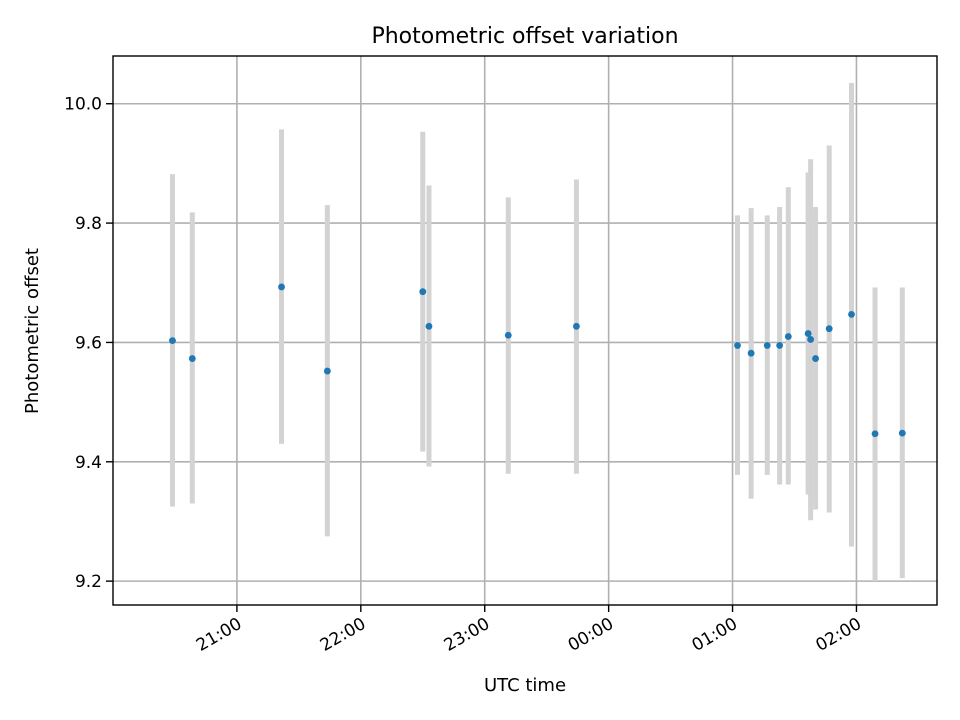 This screenshot has height=720, width=960. I want to click on y-tick-label: 9.6, so click(88, 343).